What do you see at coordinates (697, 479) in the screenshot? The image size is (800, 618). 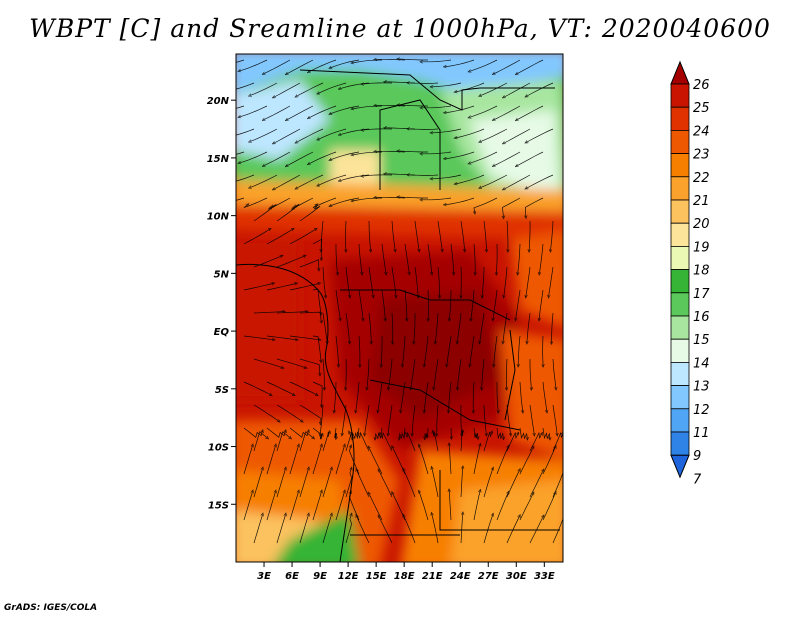 I see `colorbar-label: 7` at bounding box center [697, 479].